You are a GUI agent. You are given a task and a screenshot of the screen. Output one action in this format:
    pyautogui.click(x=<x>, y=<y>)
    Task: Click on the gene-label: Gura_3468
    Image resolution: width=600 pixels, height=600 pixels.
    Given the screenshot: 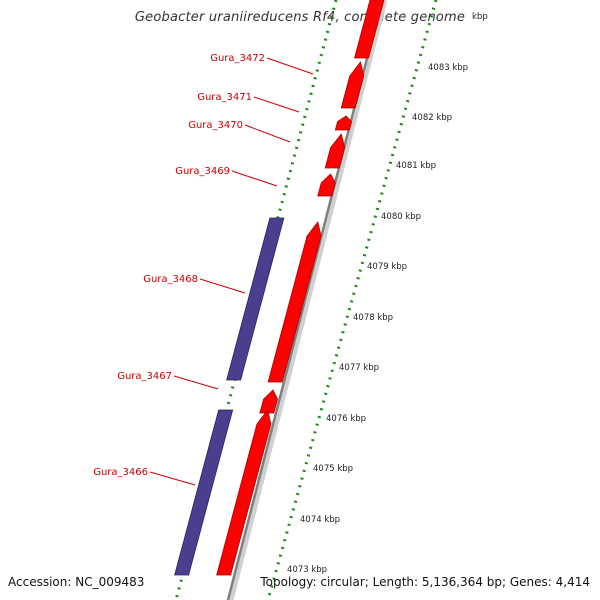 What is the action you would take?
    pyautogui.click(x=170, y=279)
    